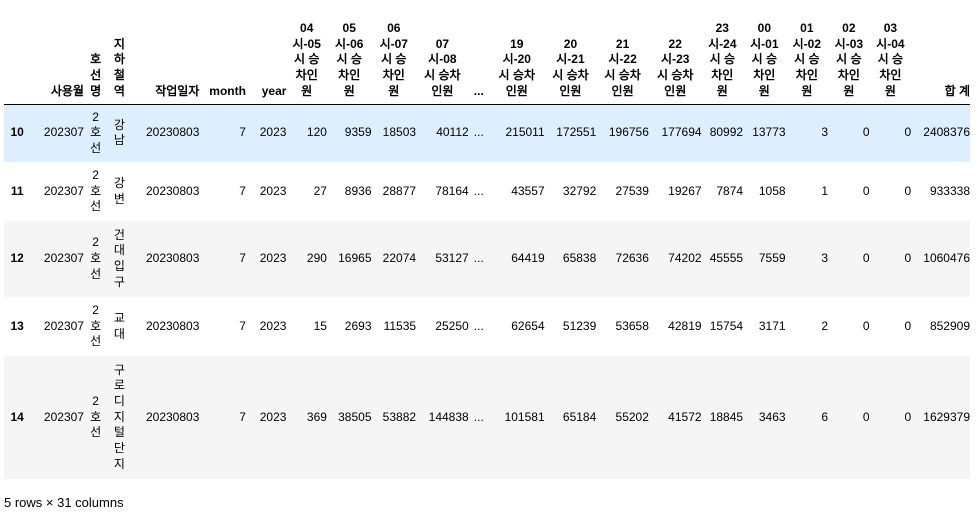 This screenshot has width=977, height=522. Describe the element at coordinates (825, 416) in the screenshot. I see `cell-c-01: 6` at that location.